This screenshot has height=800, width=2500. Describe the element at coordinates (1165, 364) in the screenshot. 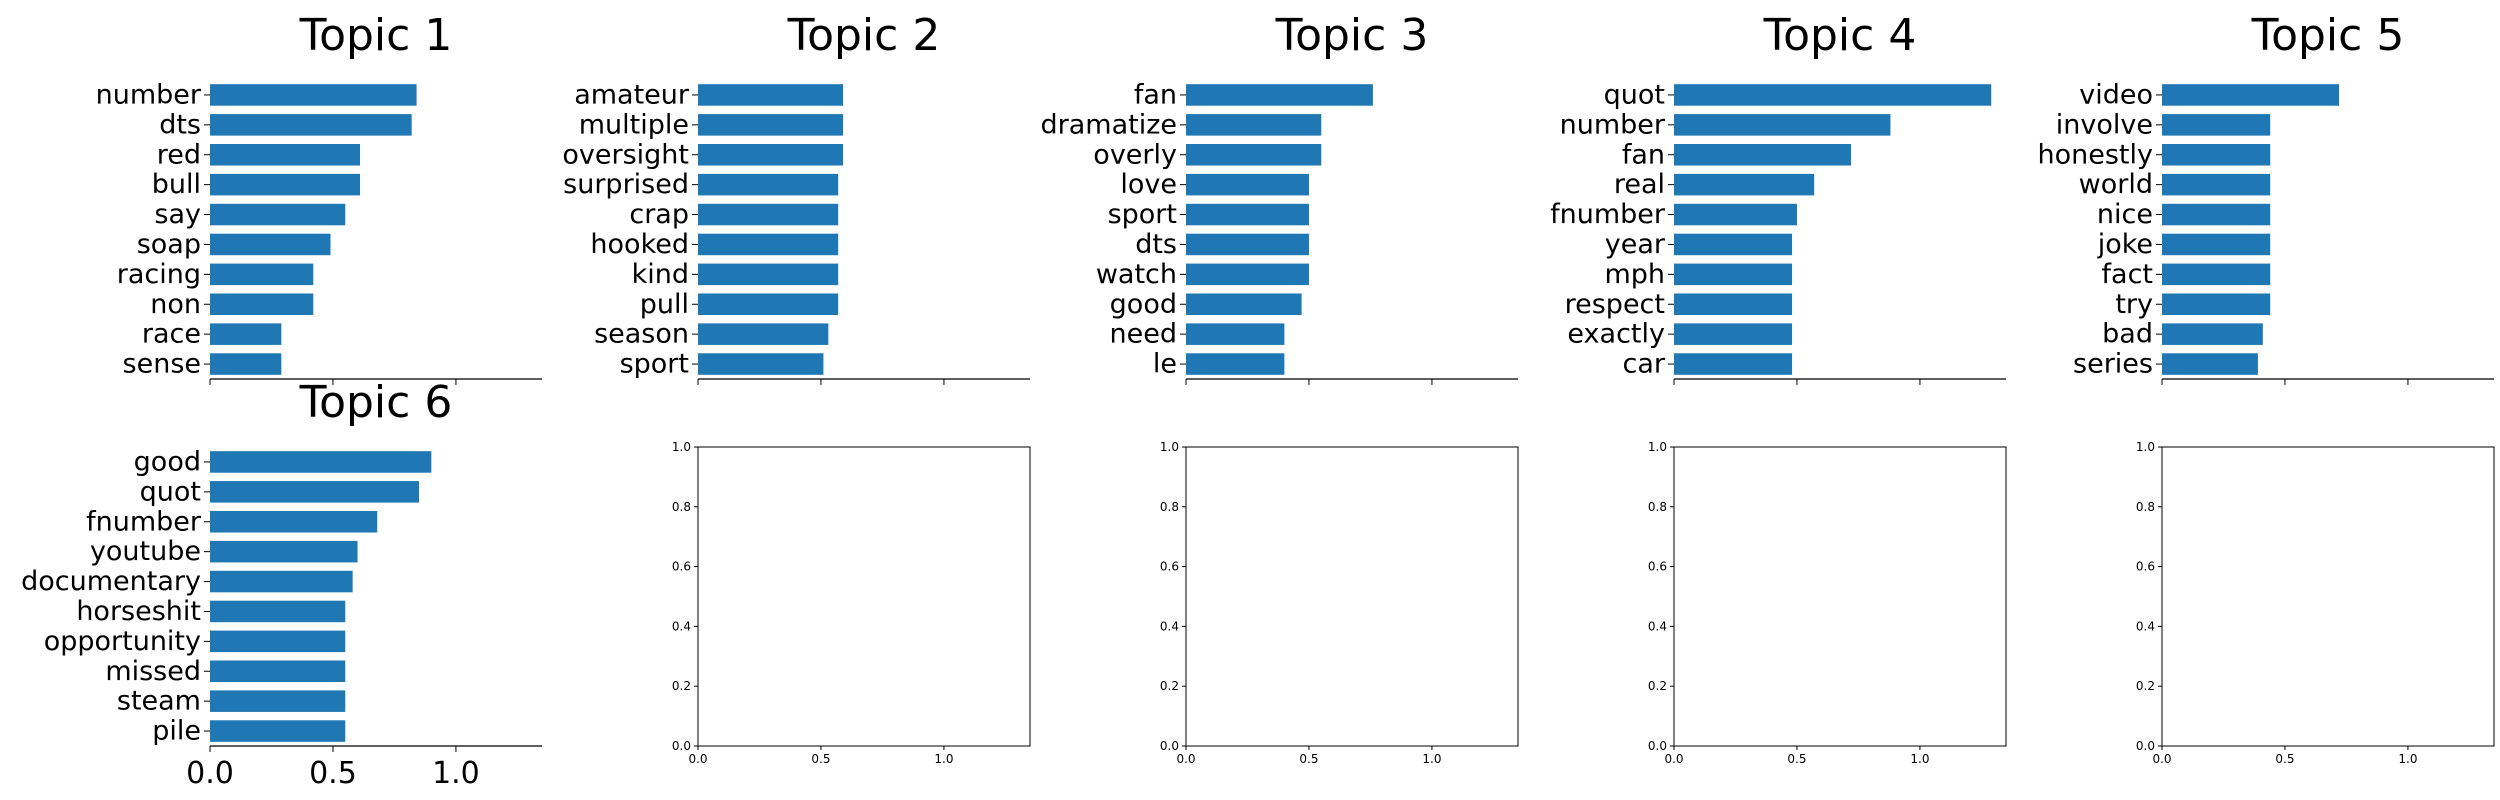

I see `word-label: le` at that location.